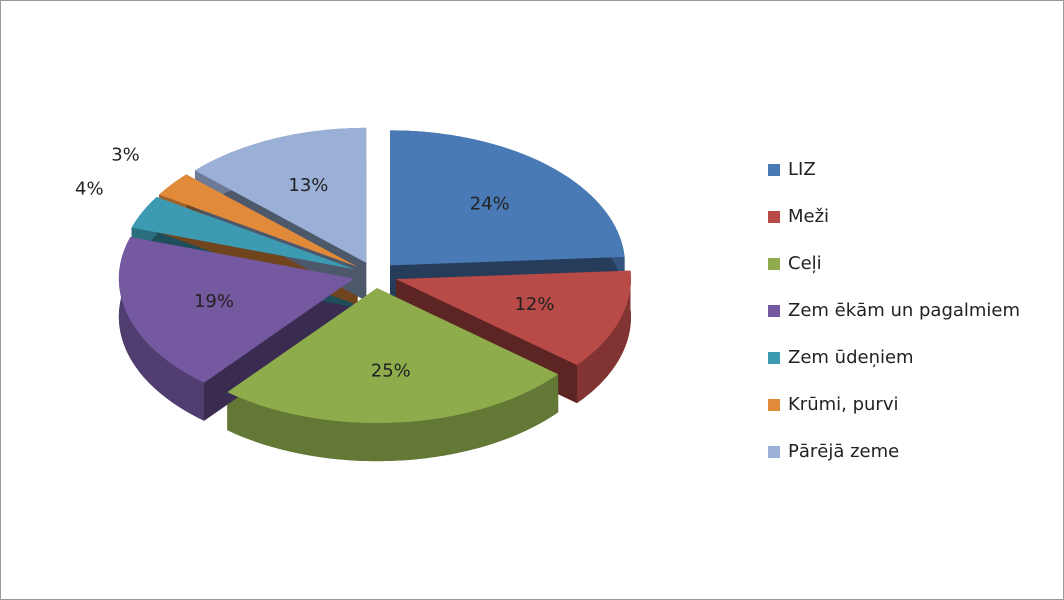  What do you see at coordinates (843, 404) in the screenshot?
I see `legend-label: Krūmi, purvi` at bounding box center [843, 404].